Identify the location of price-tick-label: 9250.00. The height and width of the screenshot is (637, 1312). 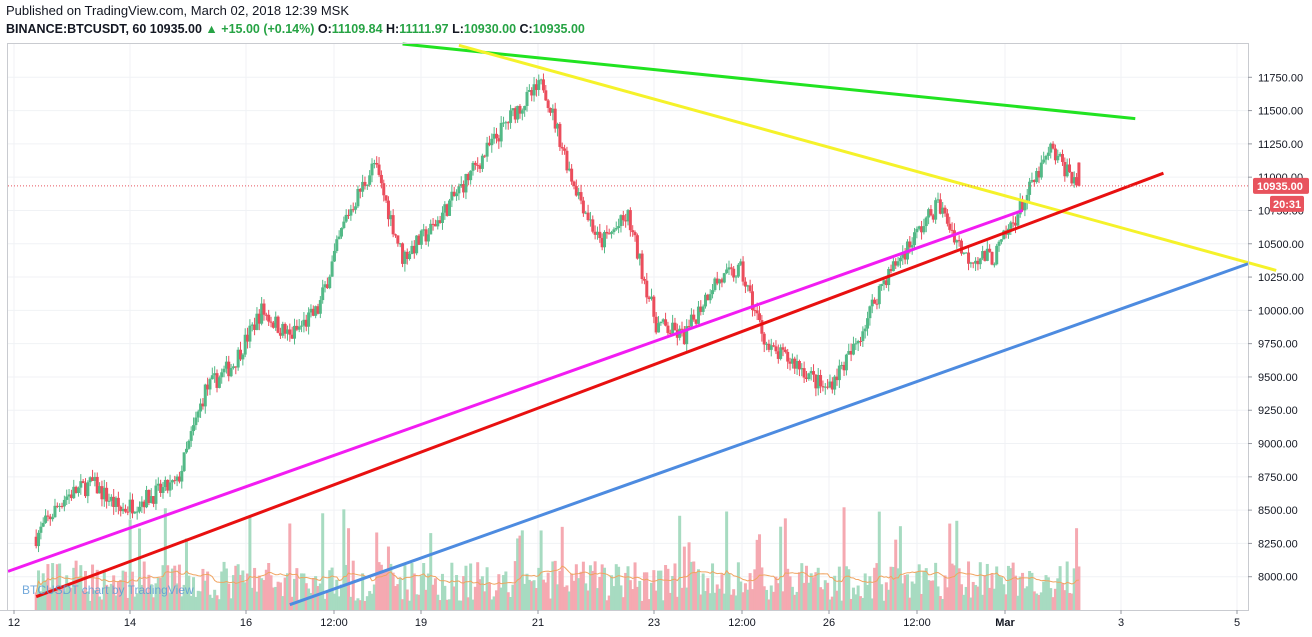
(1278, 411).